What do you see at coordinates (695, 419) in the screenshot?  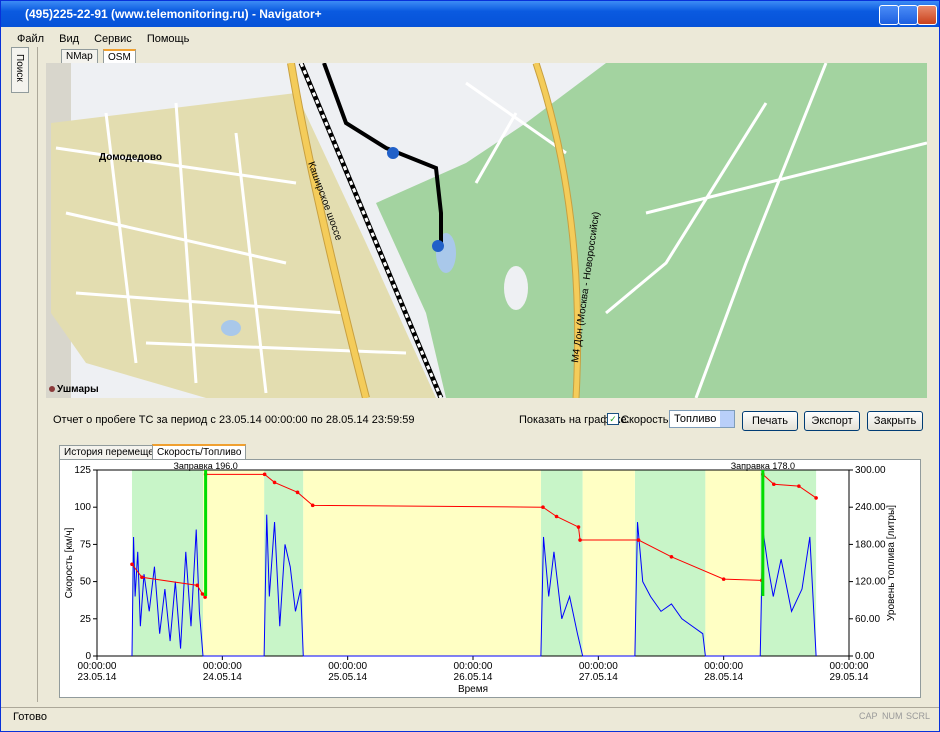 I see `select-value: Топливо` at bounding box center [695, 419].